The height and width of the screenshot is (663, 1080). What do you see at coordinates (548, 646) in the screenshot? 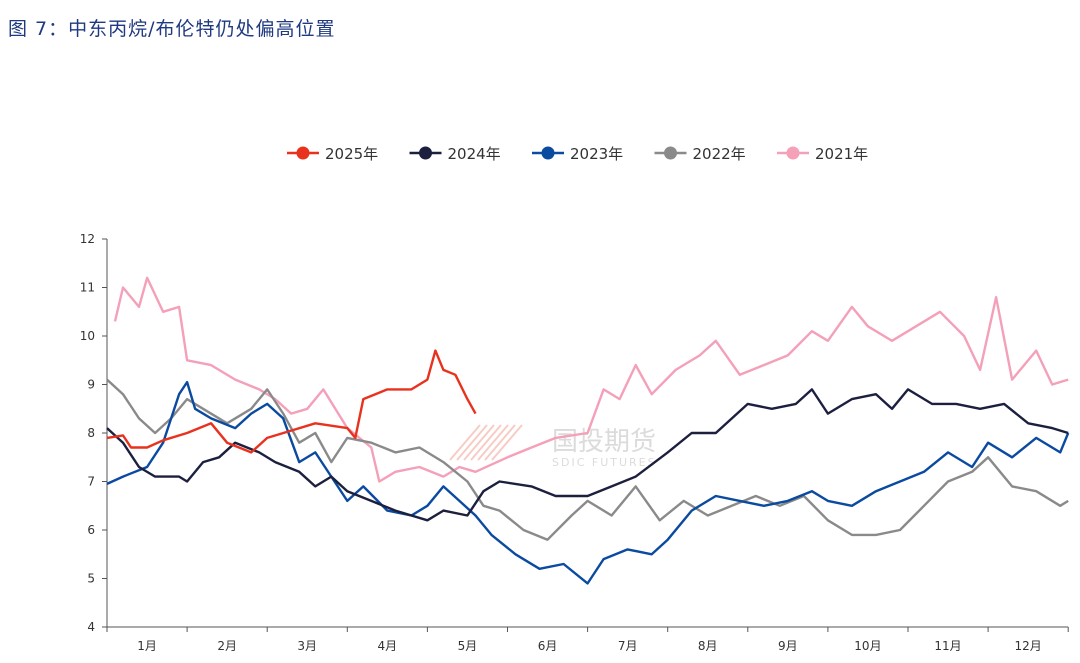
I see `x-tick-label: 6月` at bounding box center [548, 646].